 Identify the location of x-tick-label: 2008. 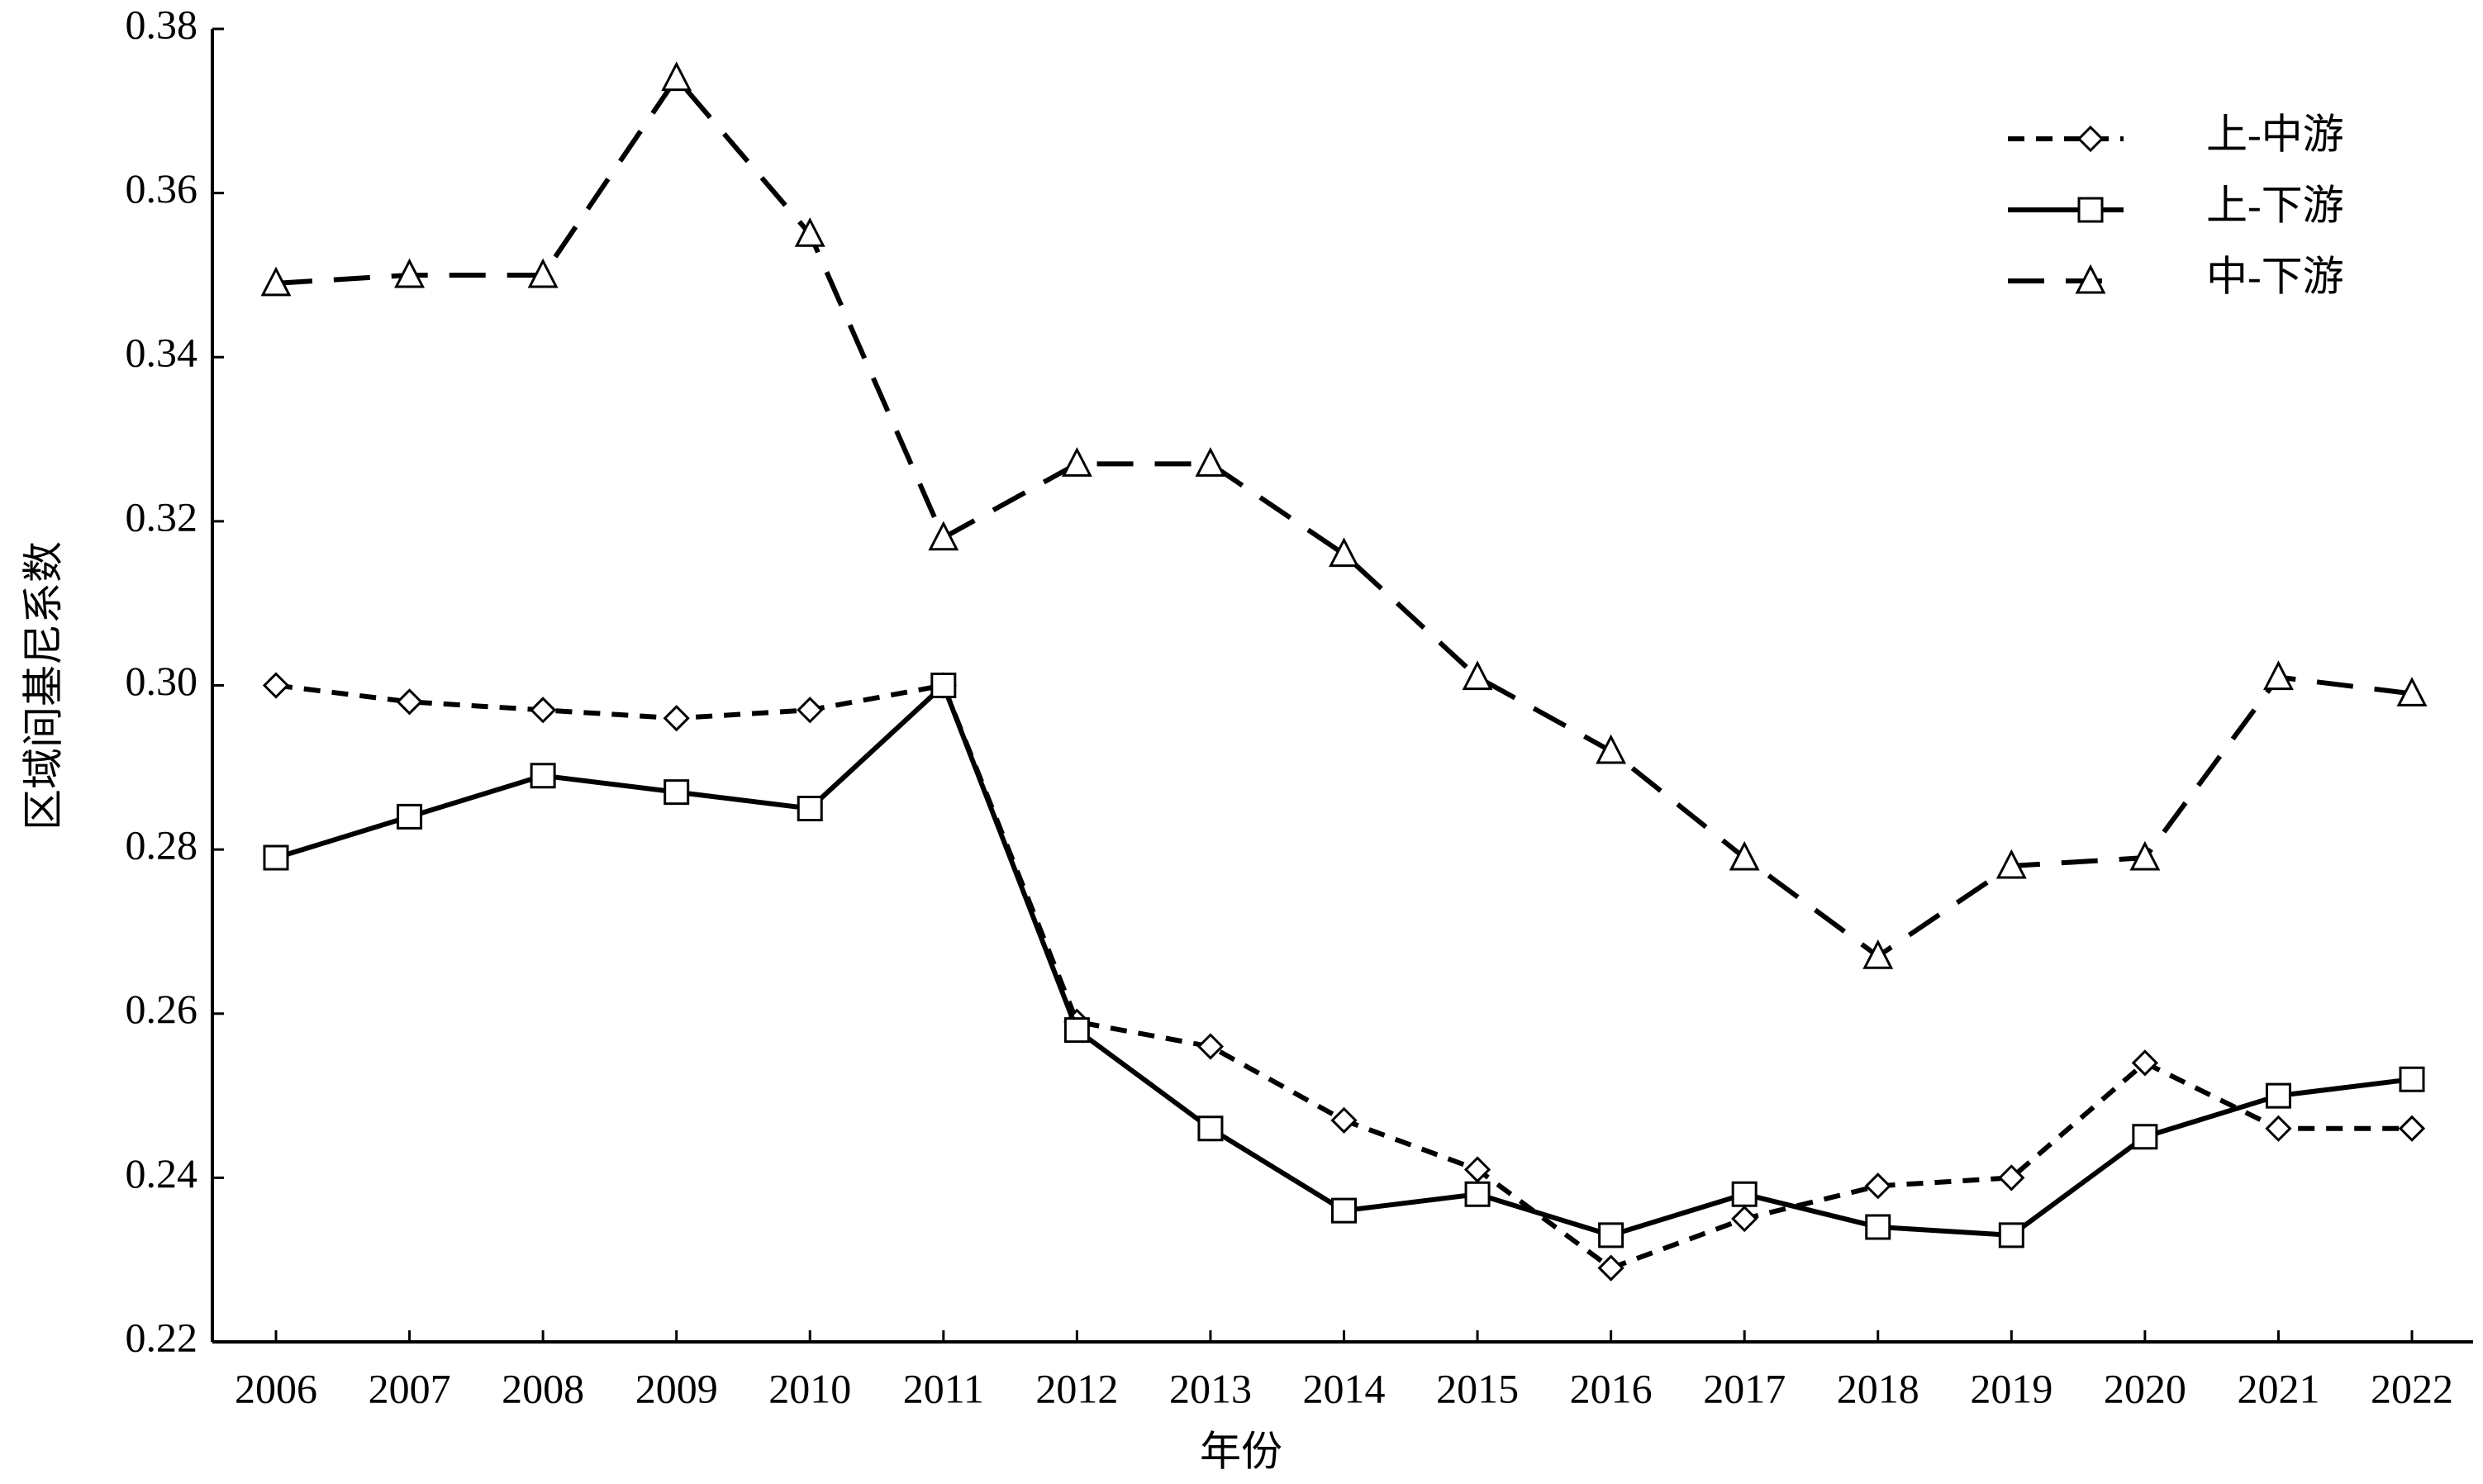
(543, 1388).